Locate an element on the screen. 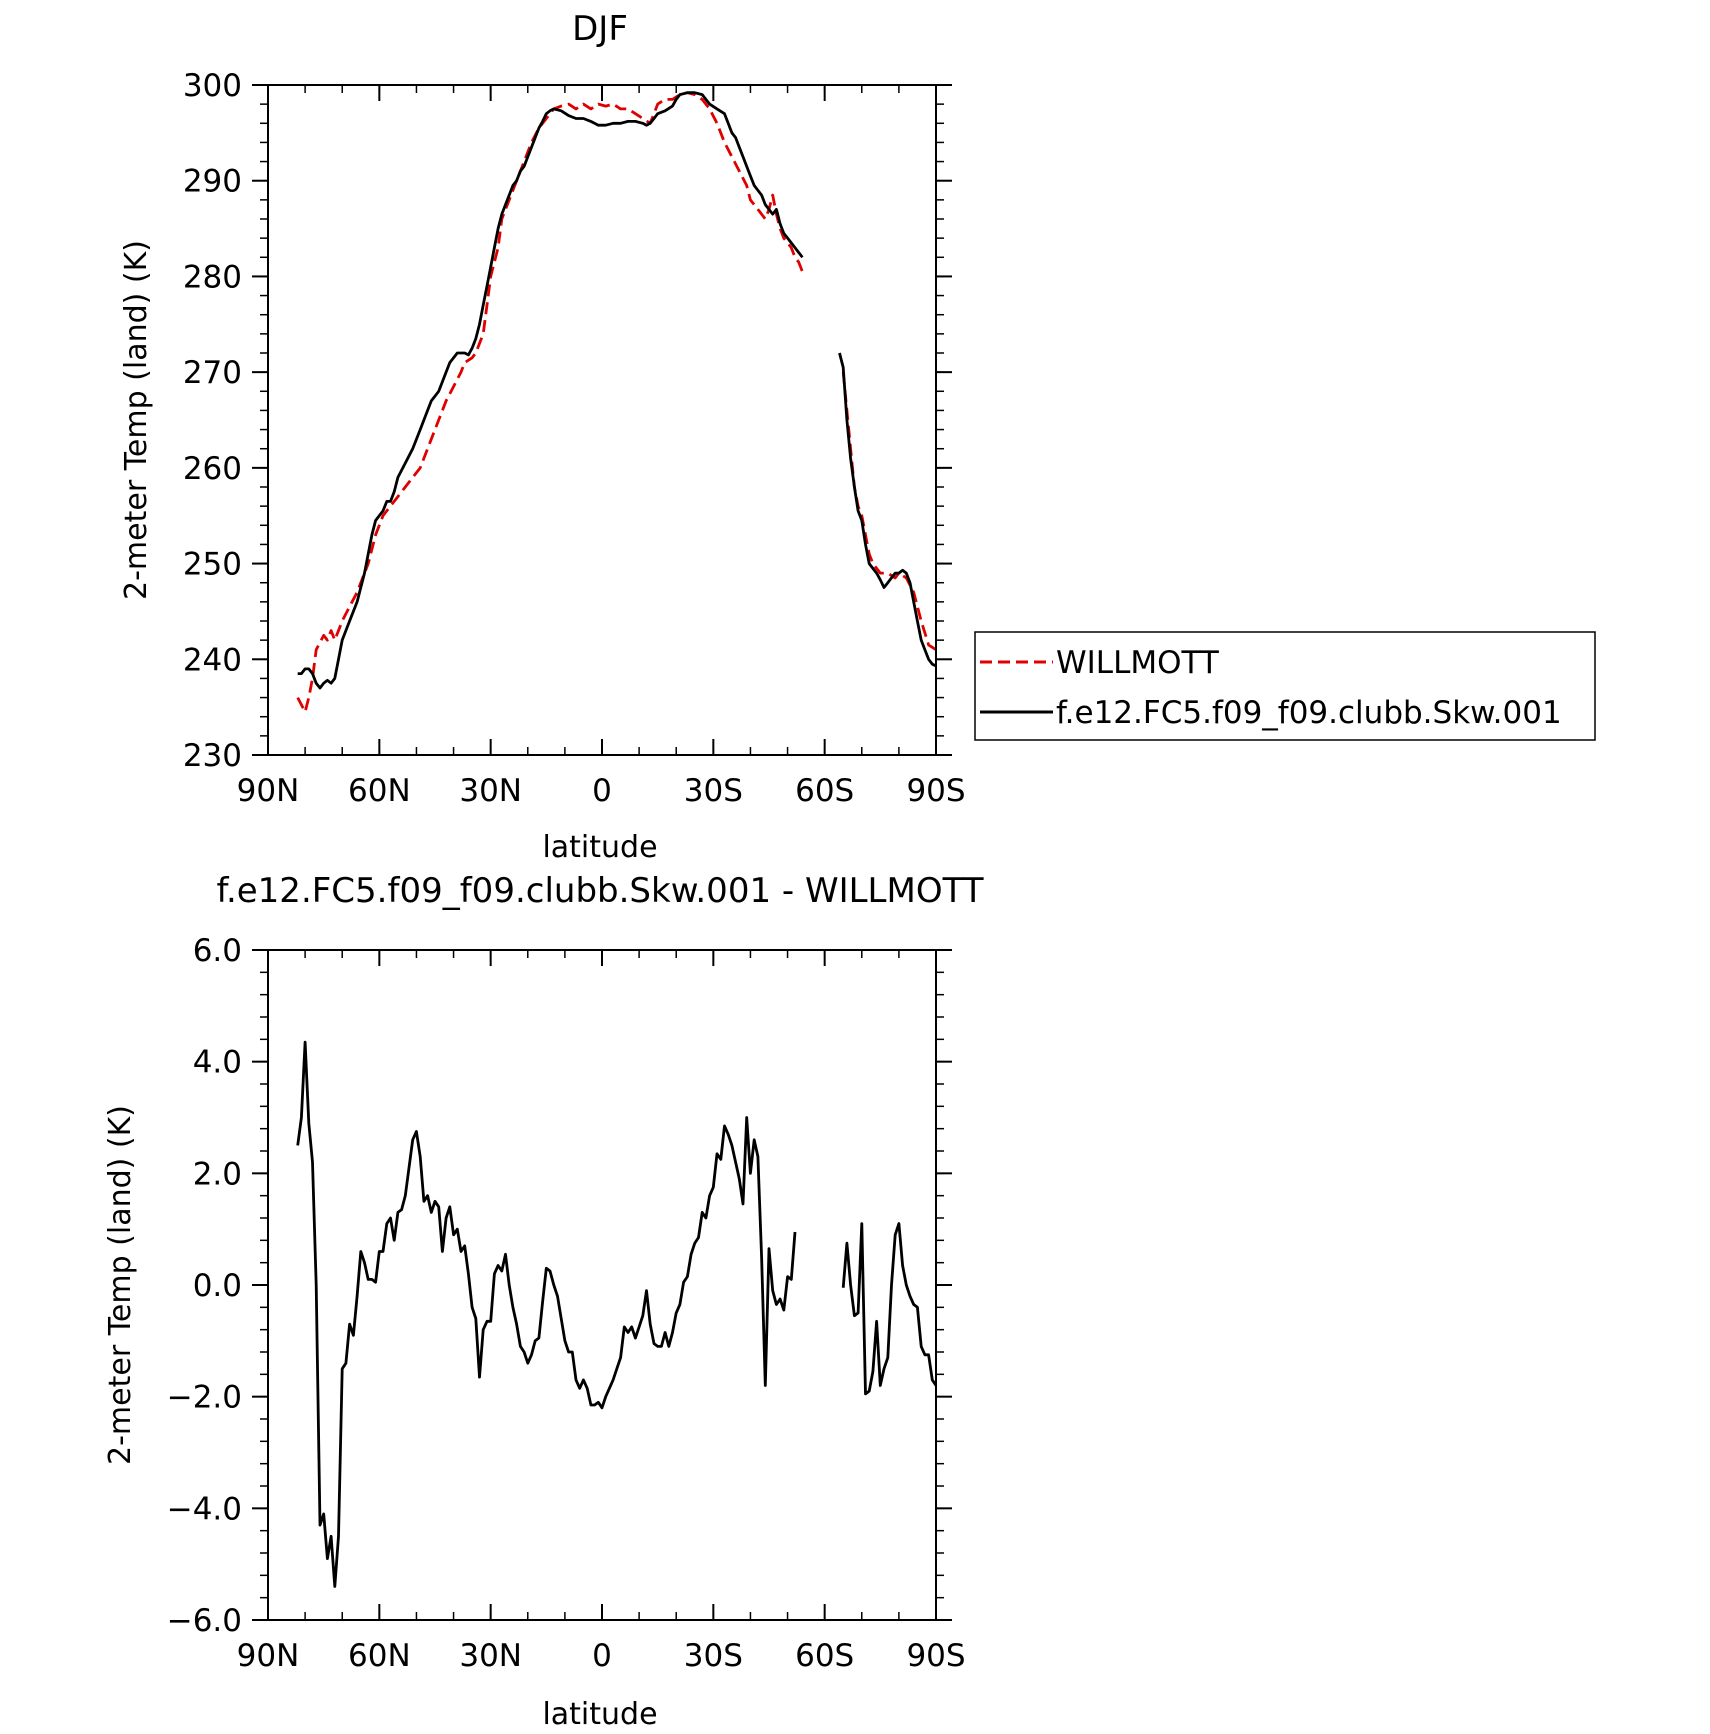 This screenshot has height=1734, width=1710. top-ytick-label: 230 is located at coordinates (212, 756).